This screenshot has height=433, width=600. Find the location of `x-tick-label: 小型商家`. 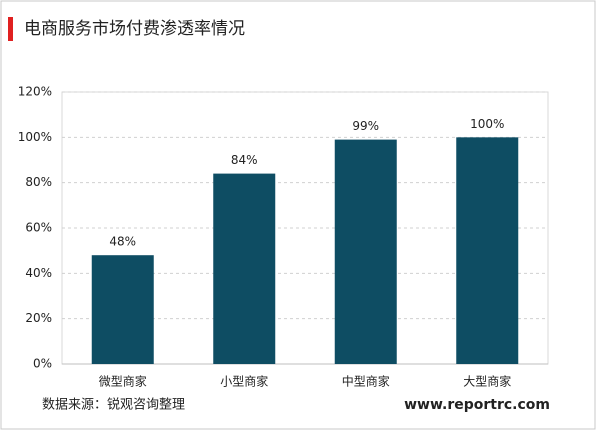

x-tick-label: 小型商家 is located at coordinates (244, 381).